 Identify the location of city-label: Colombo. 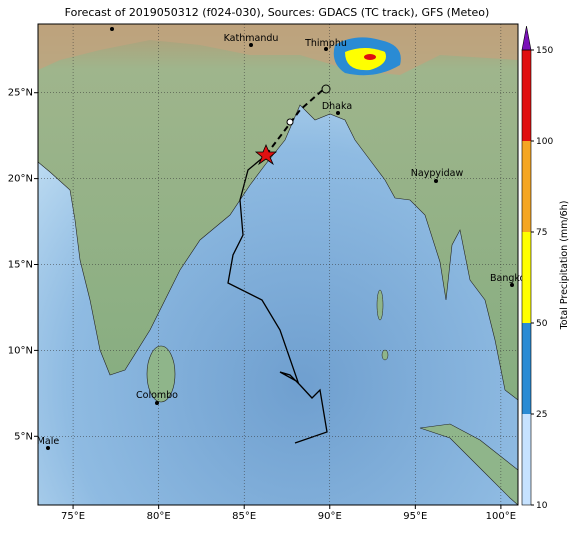
(157, 395).